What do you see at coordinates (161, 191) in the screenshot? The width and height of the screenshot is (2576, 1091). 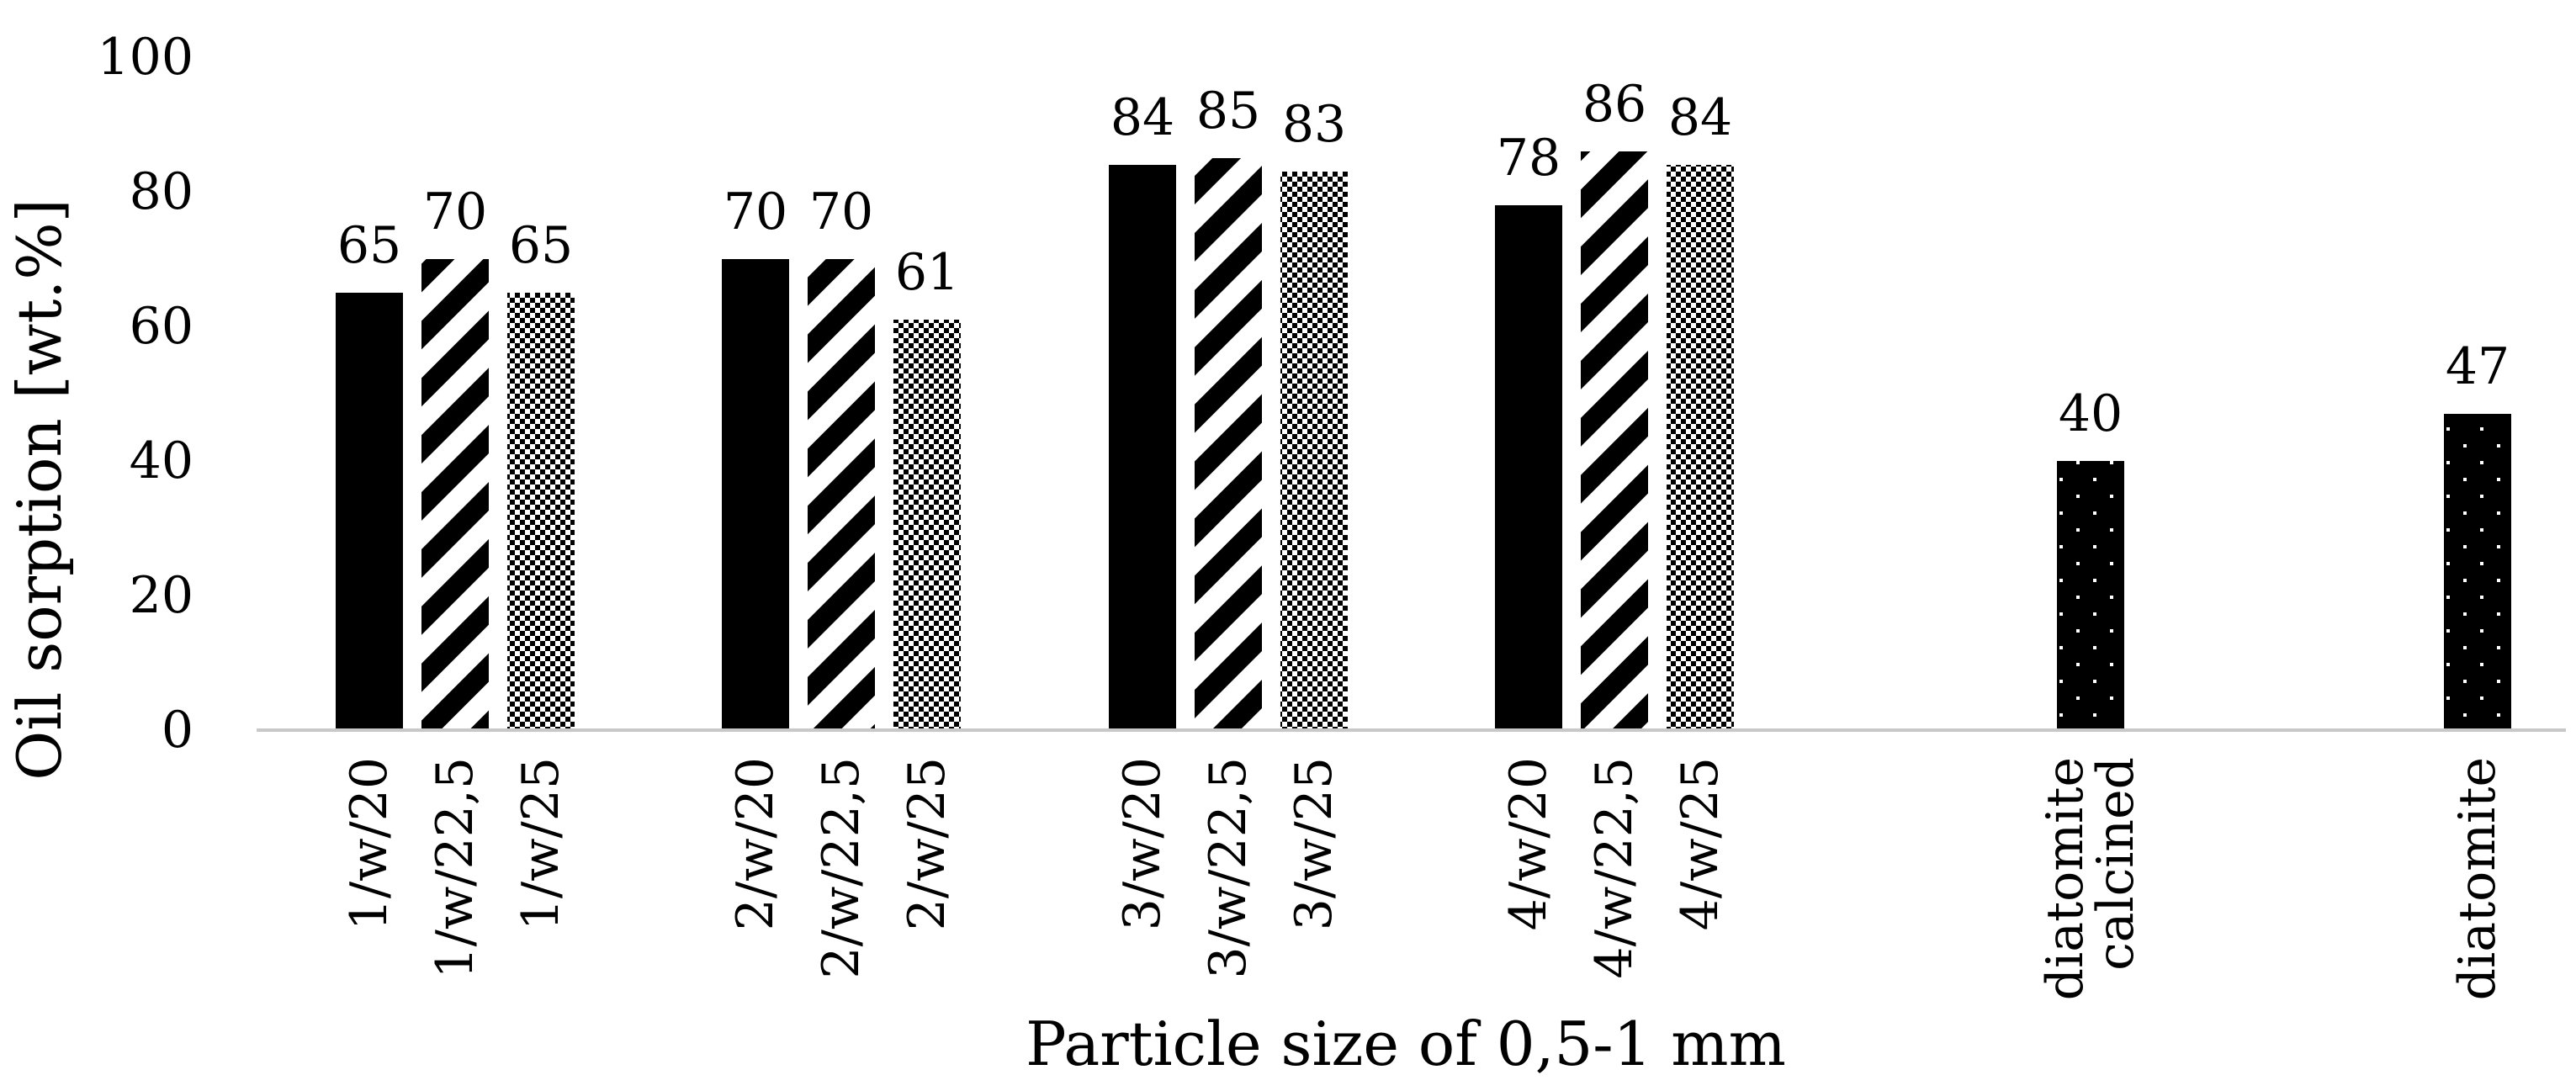 I see `y-tick-label: 80` at bounding box center [161, 191].